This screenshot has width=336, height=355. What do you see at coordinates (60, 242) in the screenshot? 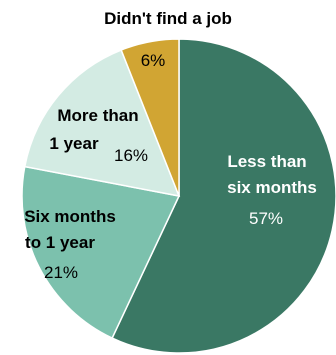
I see `slice-label-6-months-to-1-year-line2: to 1 year` at bounding box center [60, 242].